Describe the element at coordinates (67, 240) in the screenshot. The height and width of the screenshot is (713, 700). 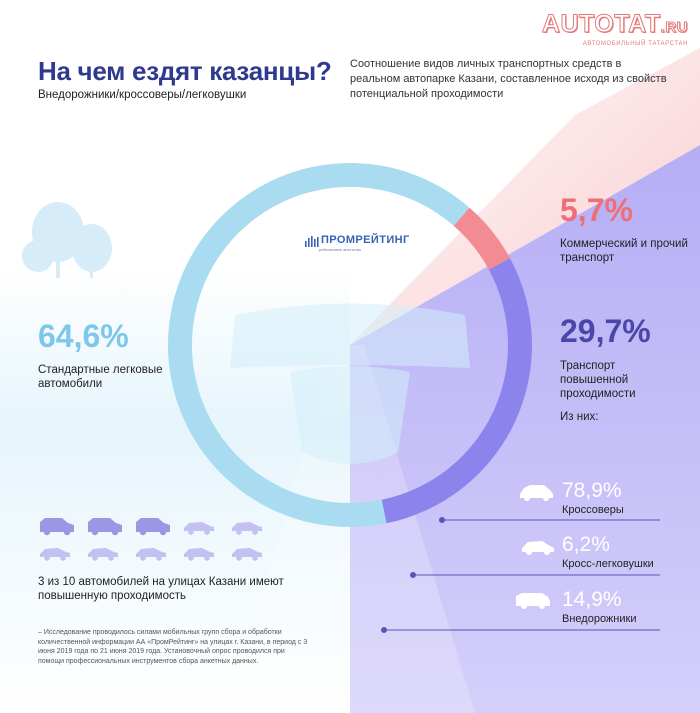
I see `trees` at that location.